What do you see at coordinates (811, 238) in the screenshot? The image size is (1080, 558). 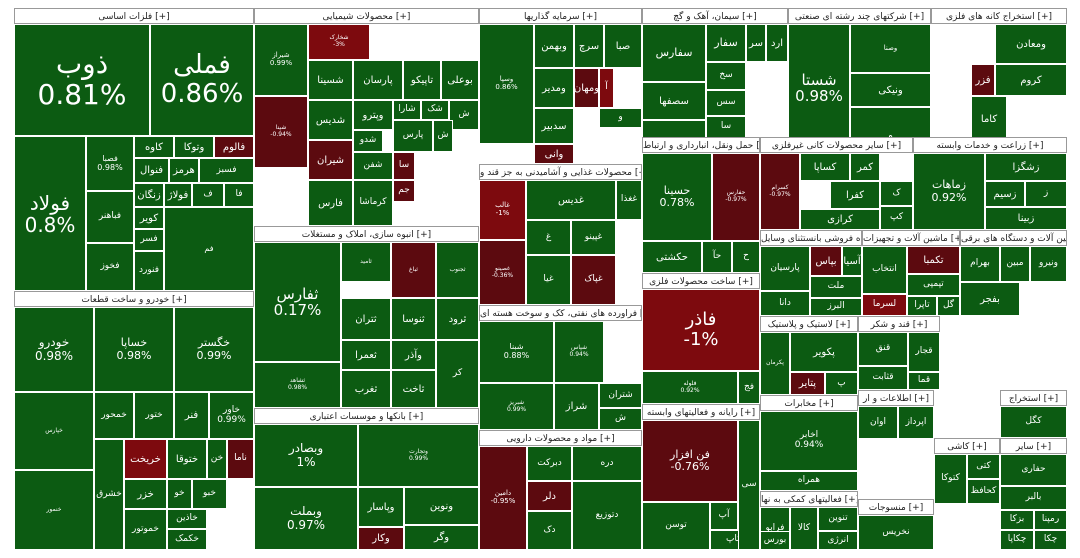 I see `sector-title: خرده فروشی بانستثنای وسایل [+]` at bounding box center [811, 238].